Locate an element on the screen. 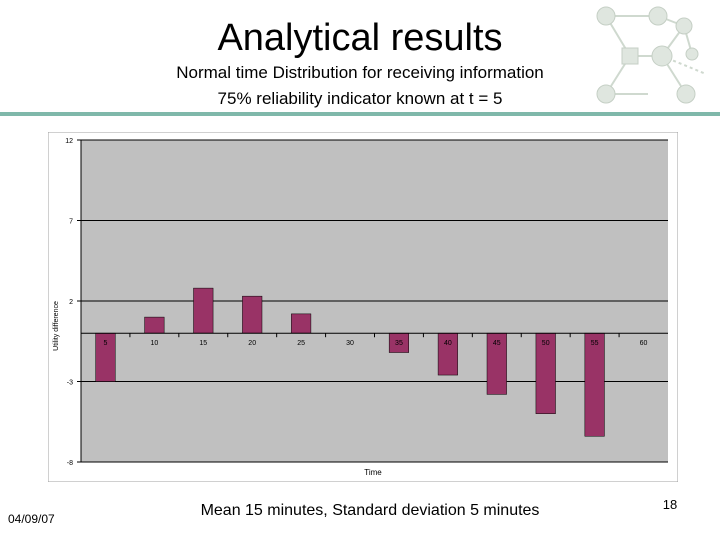  network-logo-icon is located at coordinates (651, 55).